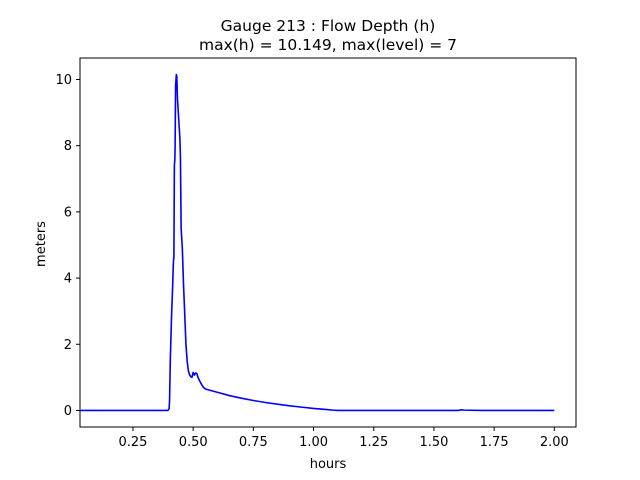 This screenshot has width=640, height=480. I want to click on x-tick-label: 1.00, so click(313, 442).